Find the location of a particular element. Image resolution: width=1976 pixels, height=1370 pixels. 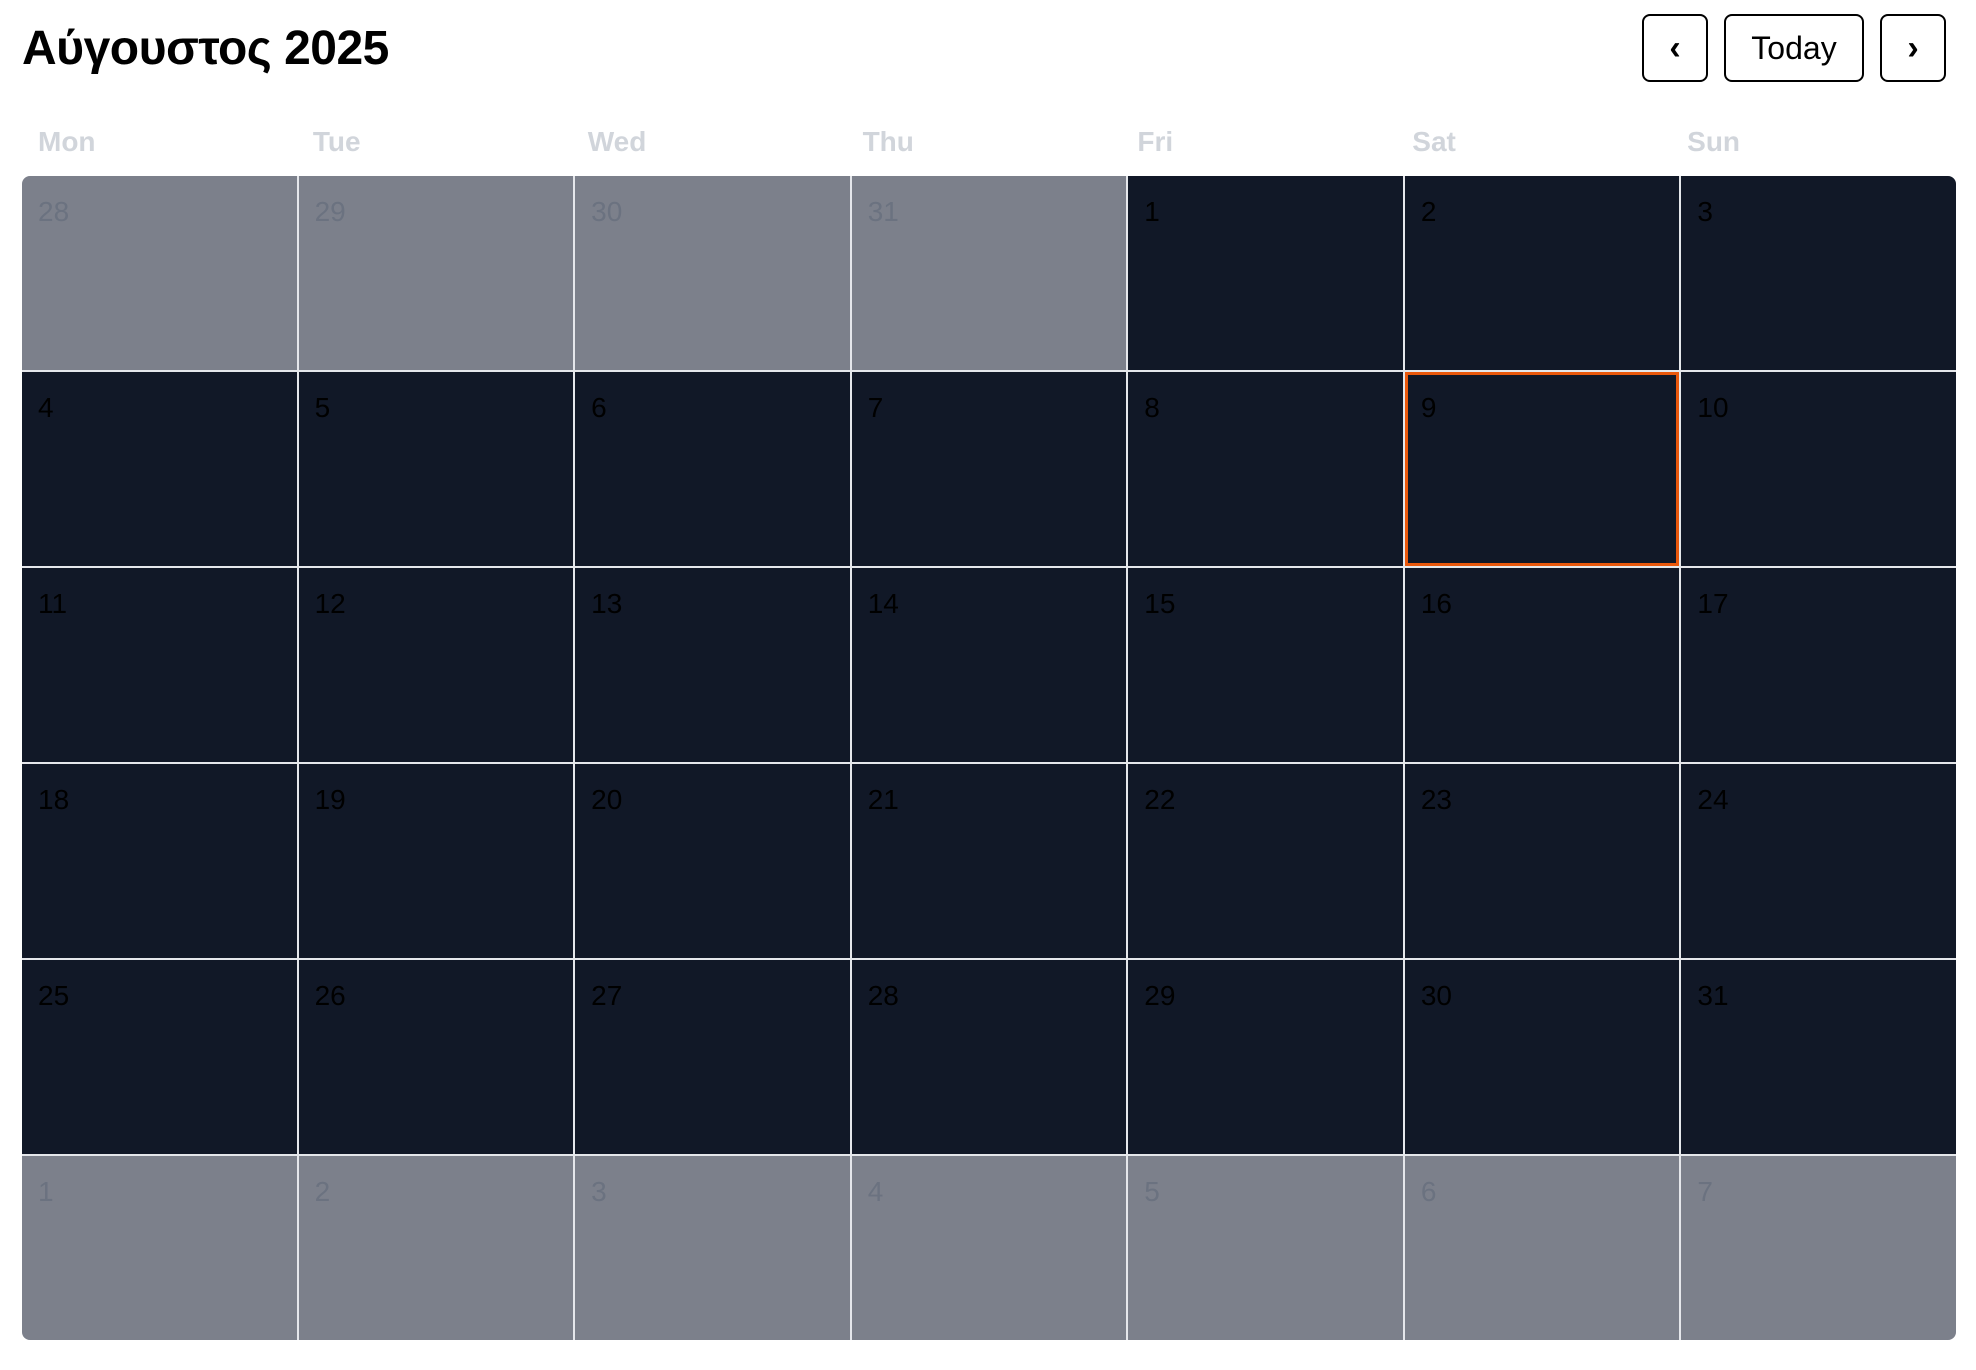

day-cell-outside-month: 2 is located at coordinates (436, 1248).